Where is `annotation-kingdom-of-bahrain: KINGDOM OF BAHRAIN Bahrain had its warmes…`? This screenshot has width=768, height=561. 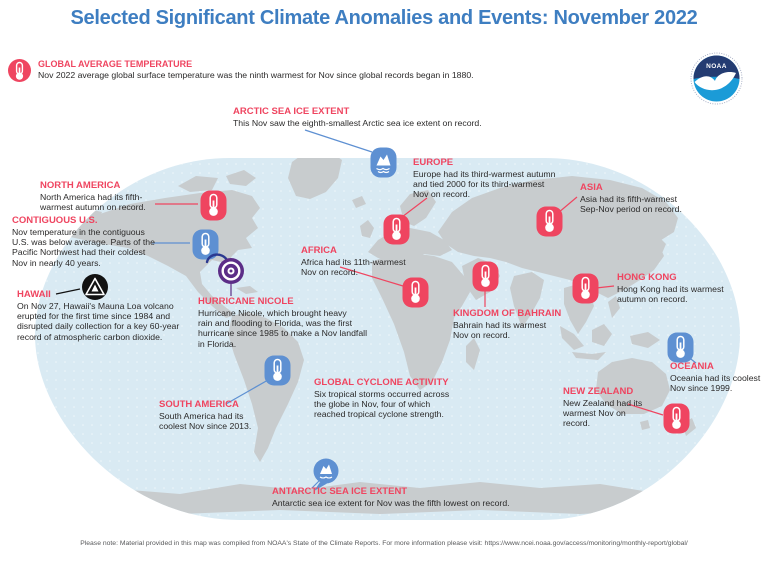
annotation-kingdom-of-bahrain: KINGDOM OF BAHRAIN Bahrain had its warmes… is located at coordinates (507, 324).